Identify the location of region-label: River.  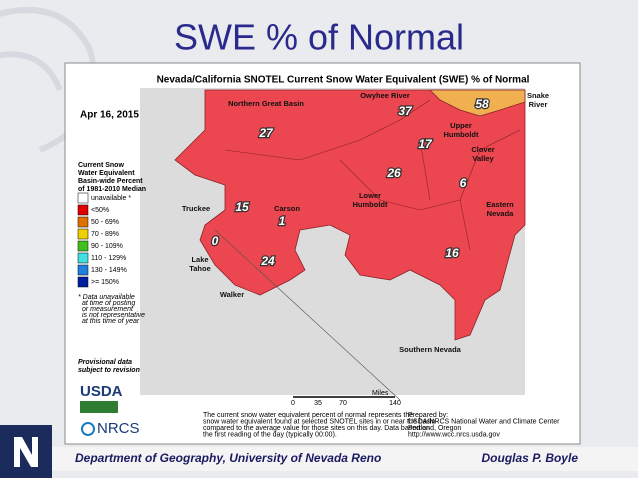
(538, 104).